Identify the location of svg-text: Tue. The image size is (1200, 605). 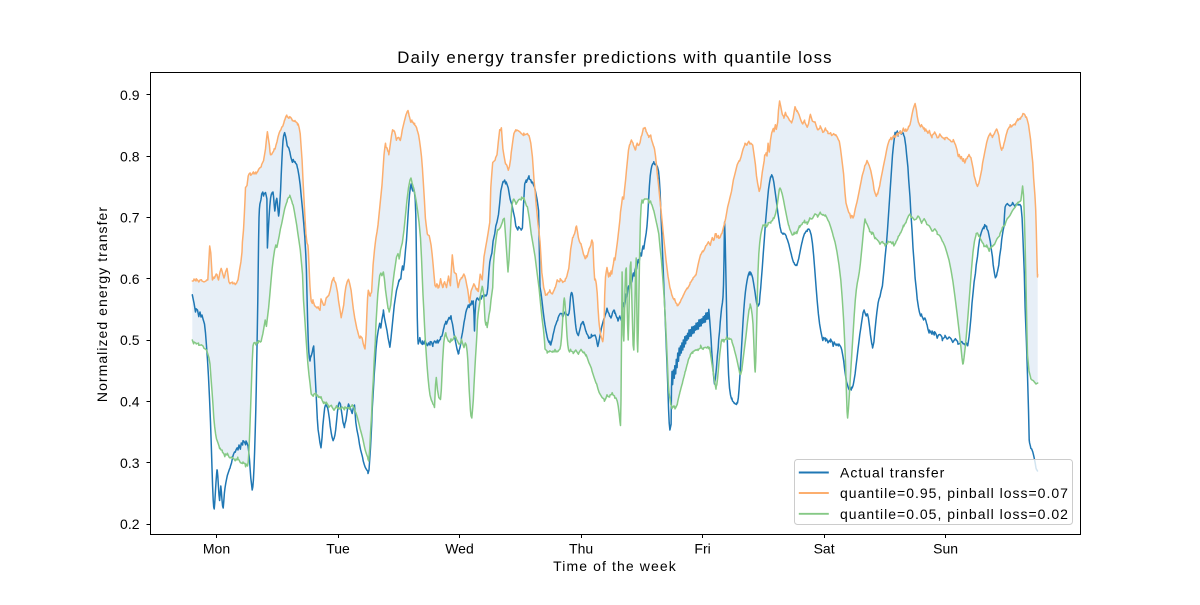
(338, 549).